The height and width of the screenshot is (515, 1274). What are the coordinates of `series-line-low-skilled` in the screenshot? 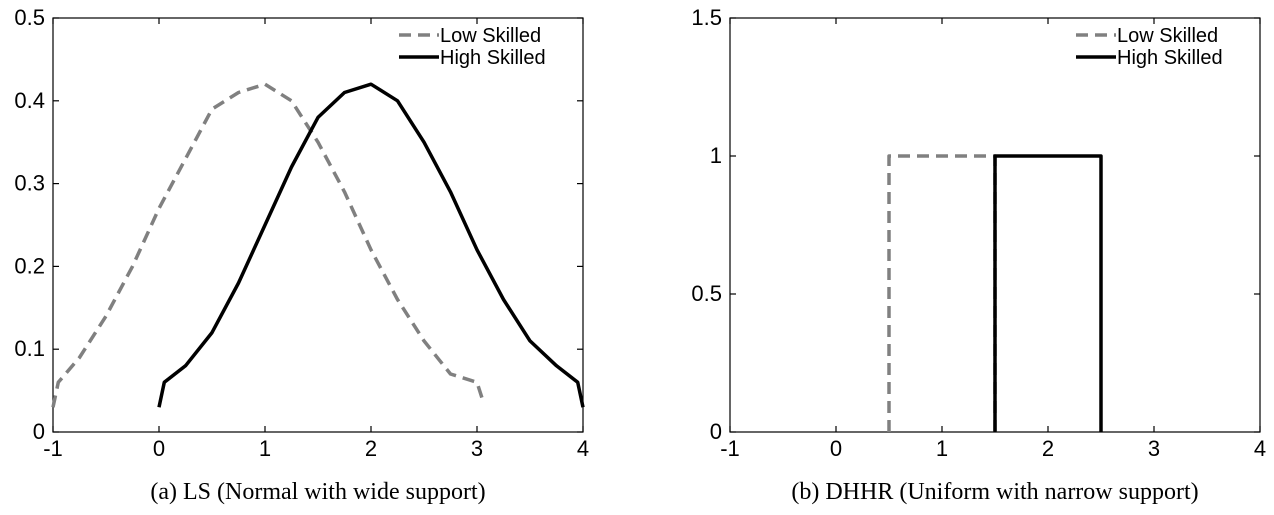 It's located at (942, 293).